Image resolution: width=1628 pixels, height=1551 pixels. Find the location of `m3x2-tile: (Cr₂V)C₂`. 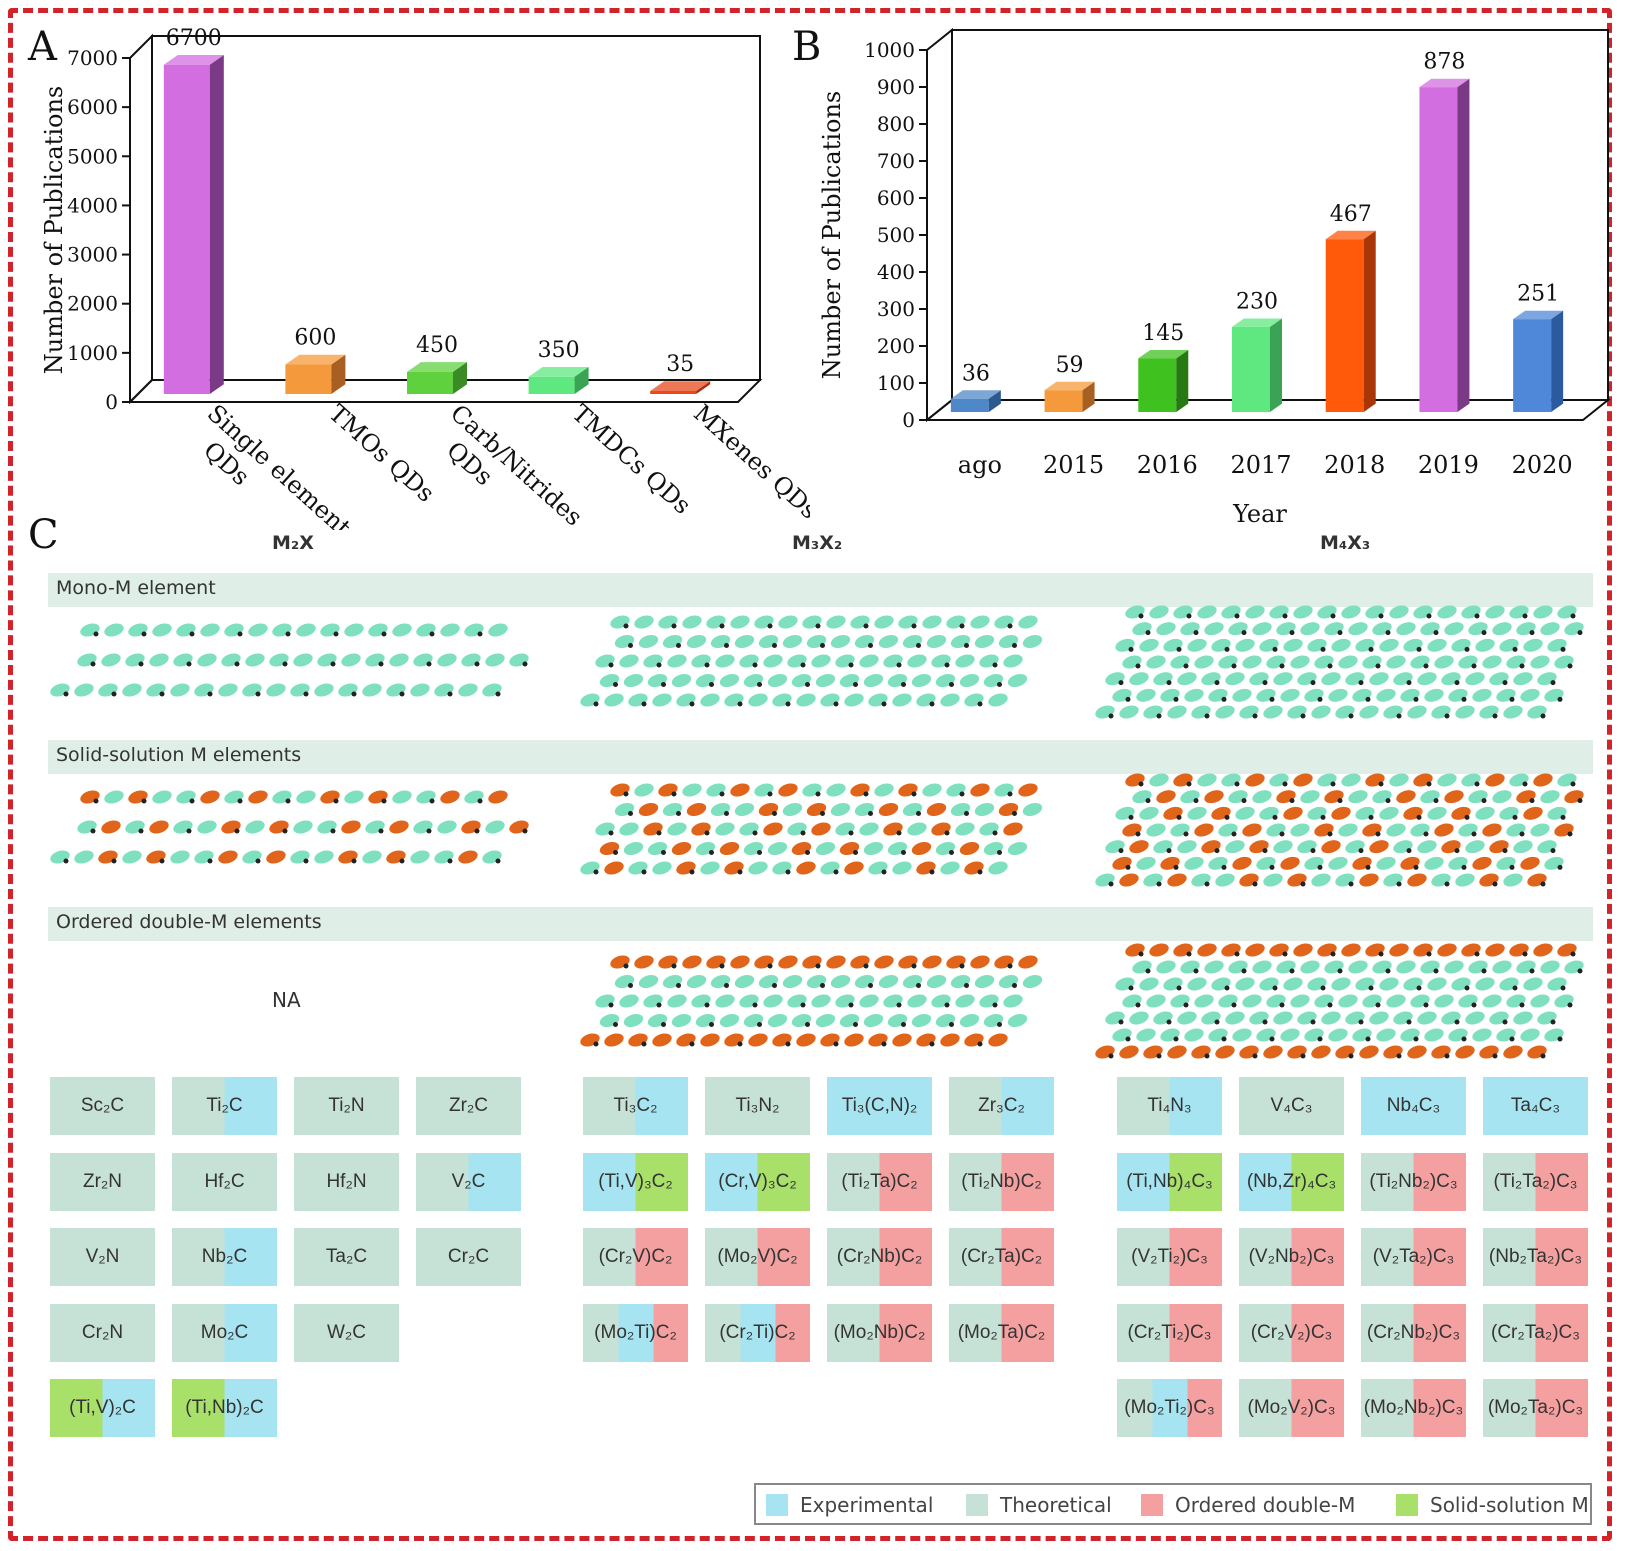

m3x2-tile: (Cr₂V)C₂ is located at coordinates (635, 1257).